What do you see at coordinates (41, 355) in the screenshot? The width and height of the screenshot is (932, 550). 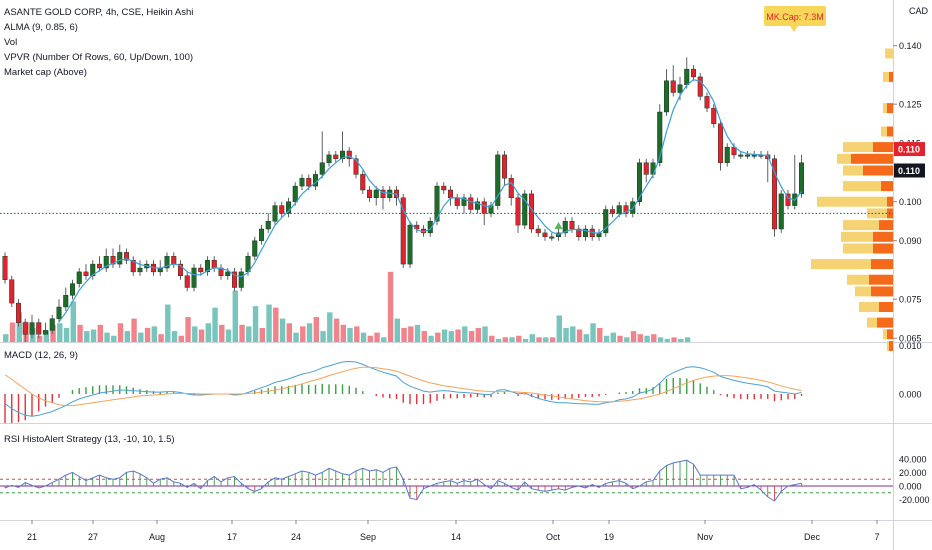 I see `macd-panel-label: MACD (12, 26, 9)` at bounding box center [41, 355].